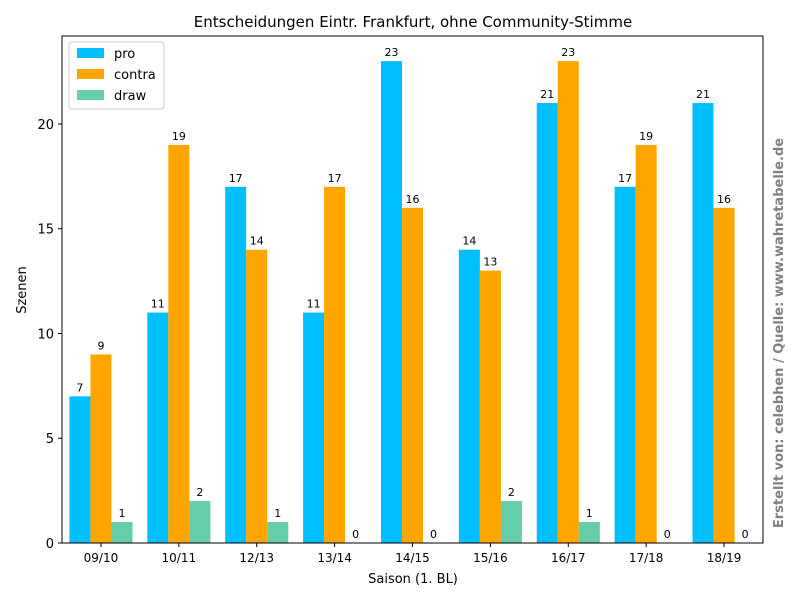  I want to click on x-tick-label: 12/13, so click(256, 558).